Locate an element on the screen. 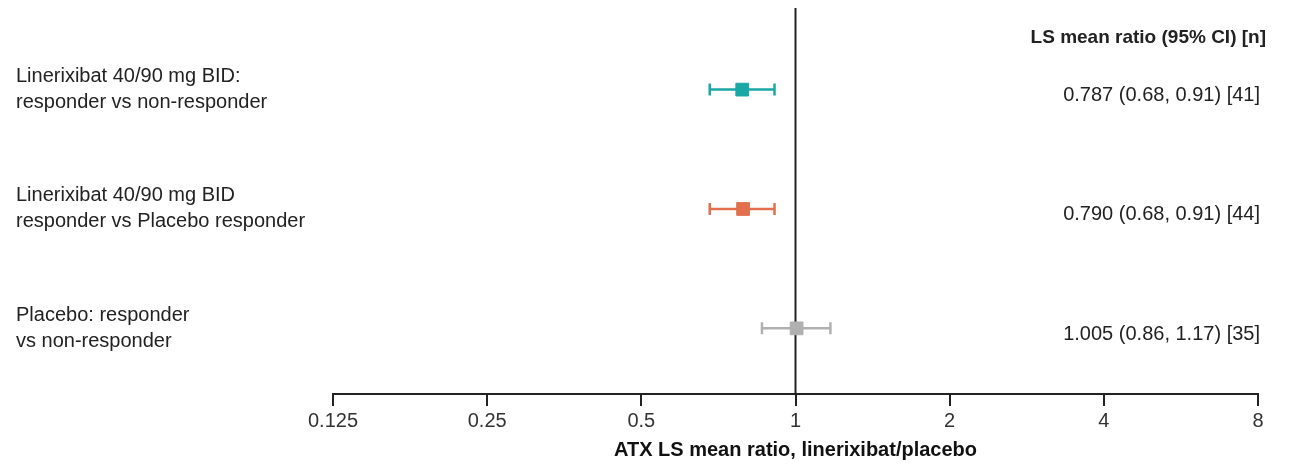 The image size is (1306, 474). y-tick-label: Linerixibat 40/90 mg BID responder vs Placebo responder is located at coordinates (161, 207).